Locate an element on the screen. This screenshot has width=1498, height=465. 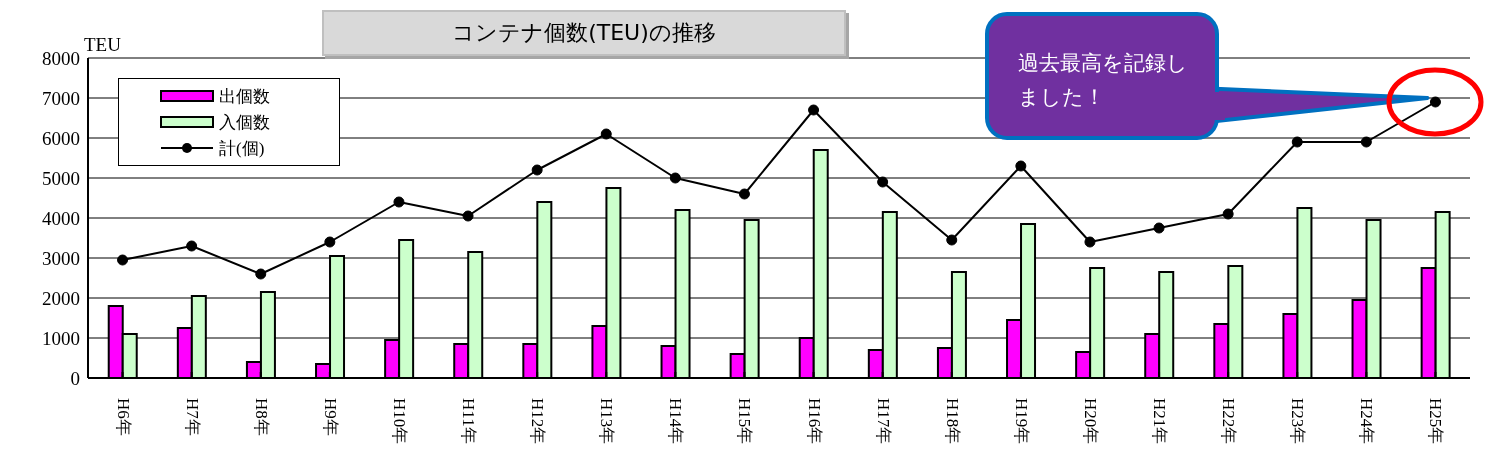
x-tick-label: H22年 is located at coordinates (1229, 421).